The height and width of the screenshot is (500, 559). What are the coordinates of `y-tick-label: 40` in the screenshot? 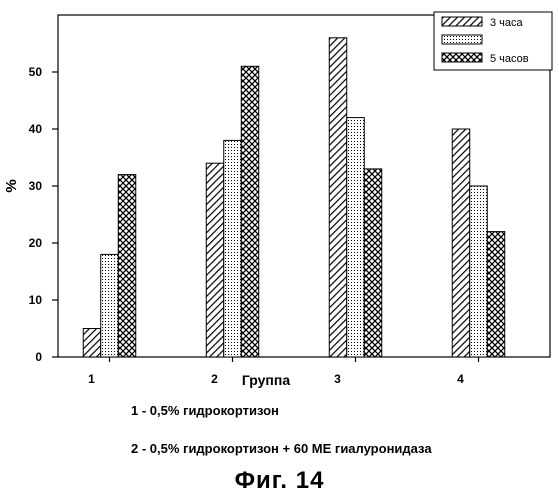 It's located at (36, 129).